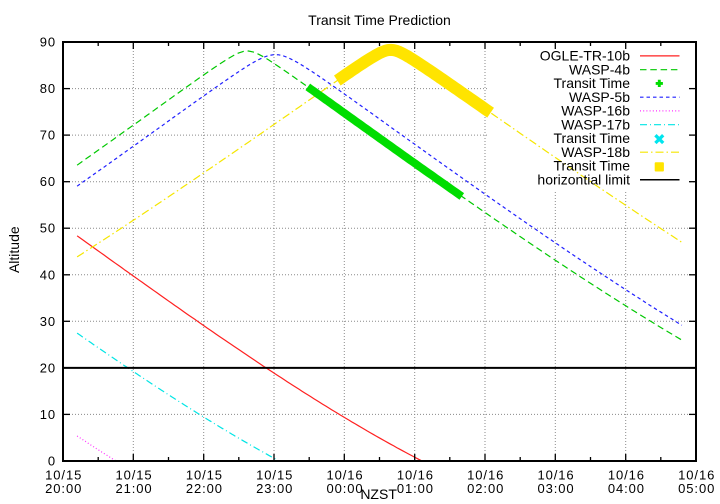 This screenshot has width=720, height=504. What do you see at coordinates (14, 249) in the screenshot?
I see `svg-text: Altitude` at bounding box center [14, 249].